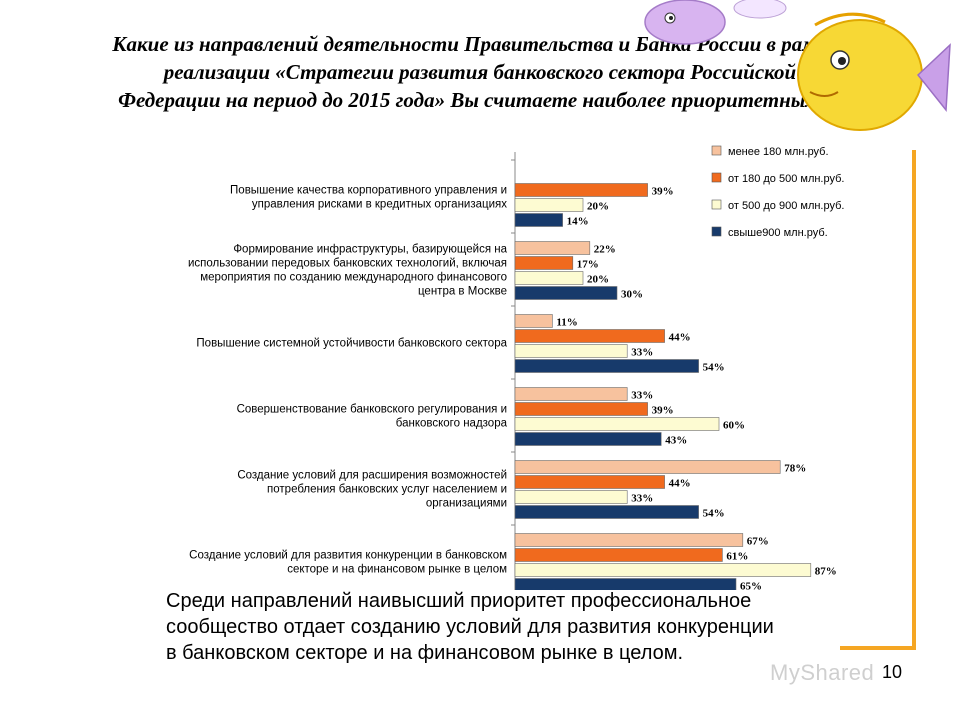 Image resolution: width=960 pixels, height=720 pixels. What do you see at coordinates (826, 572) in the screenshot?
I see `data-label: 87%` at bounding box center [826, 572].